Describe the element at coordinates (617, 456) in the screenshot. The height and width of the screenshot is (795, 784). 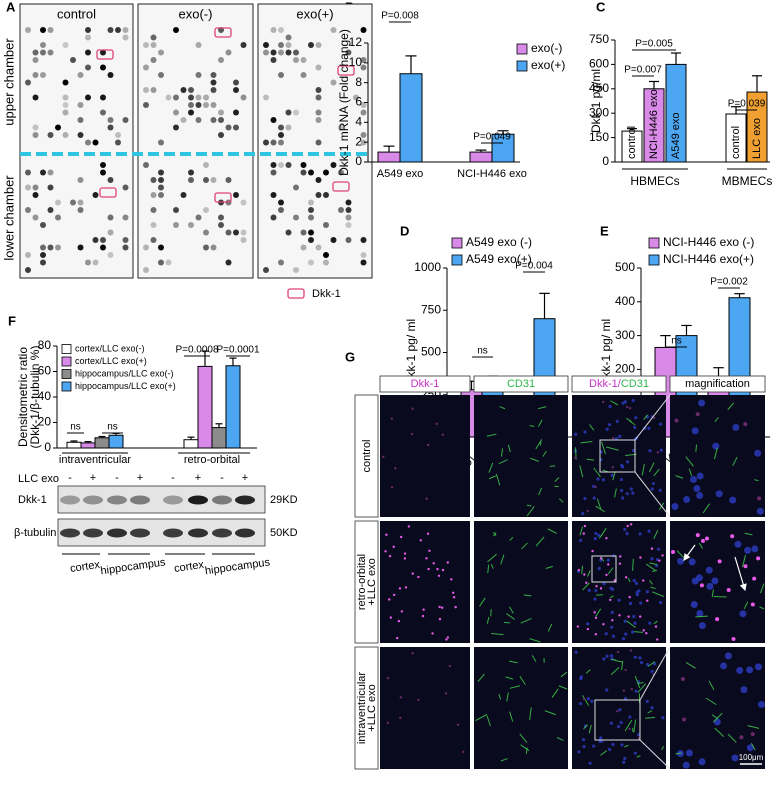
I see `zoom-box` at that location.